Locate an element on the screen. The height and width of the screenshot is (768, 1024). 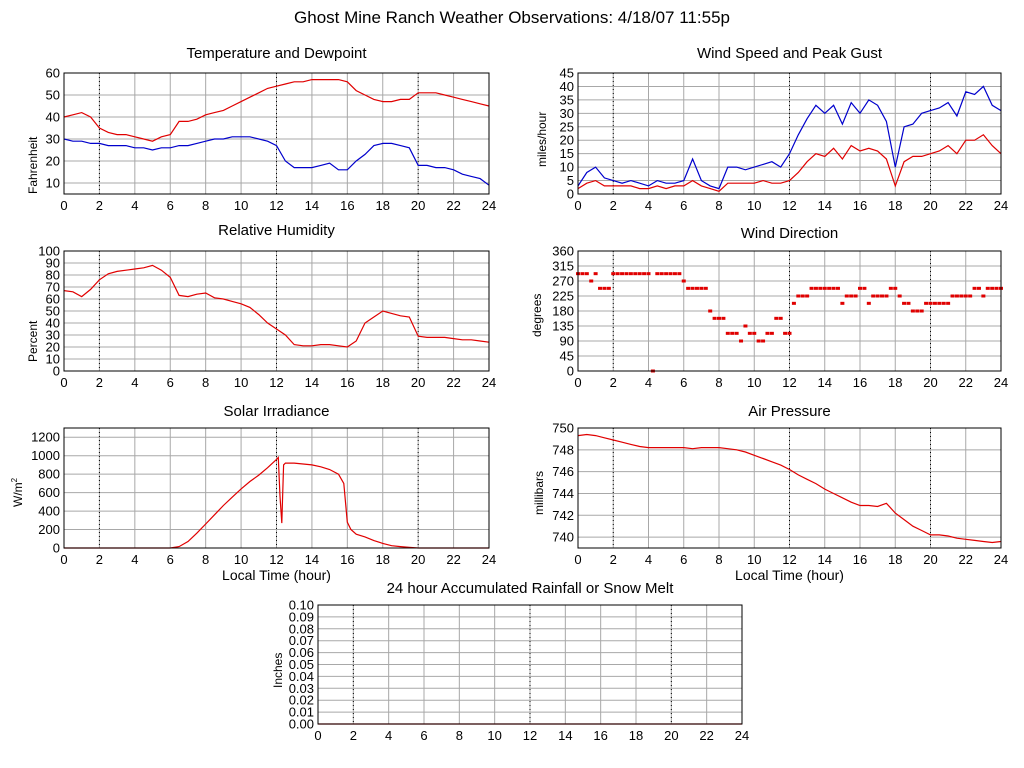
xlabel-pressure: Local Time (hour) is located at coordinates (789, 575).